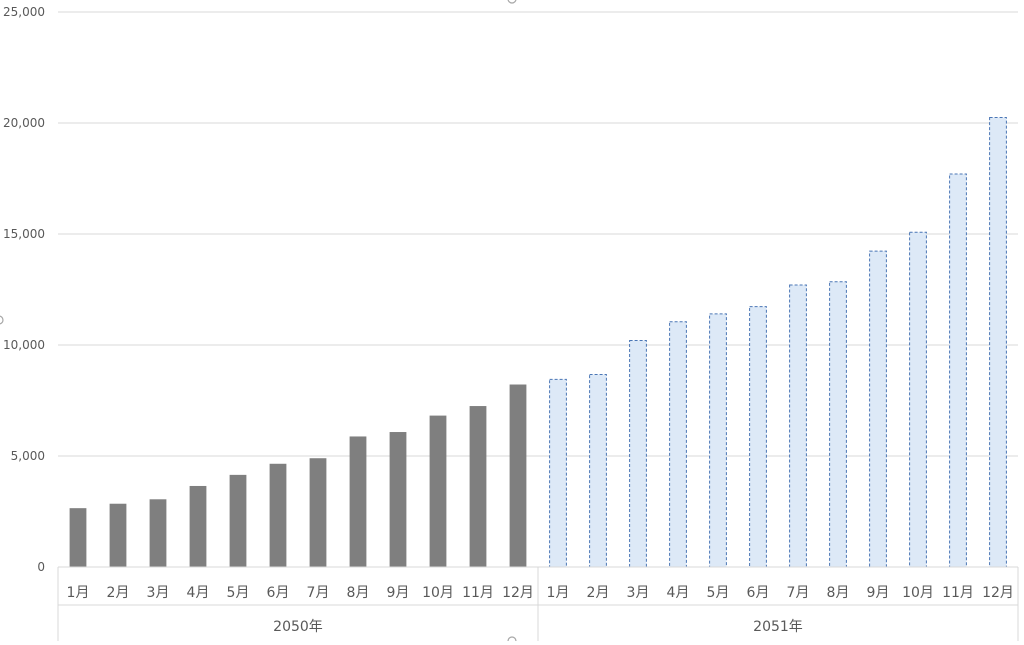  I want to click on y-tick-label: 0, so click(41, 567).